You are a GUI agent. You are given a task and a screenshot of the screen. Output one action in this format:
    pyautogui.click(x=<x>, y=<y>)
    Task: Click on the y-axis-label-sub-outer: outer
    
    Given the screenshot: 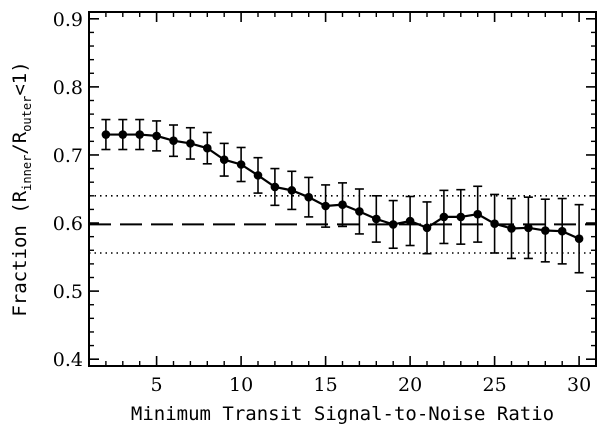 What is the action you would take?
    pyautogui.click(x=27, y=114)
    